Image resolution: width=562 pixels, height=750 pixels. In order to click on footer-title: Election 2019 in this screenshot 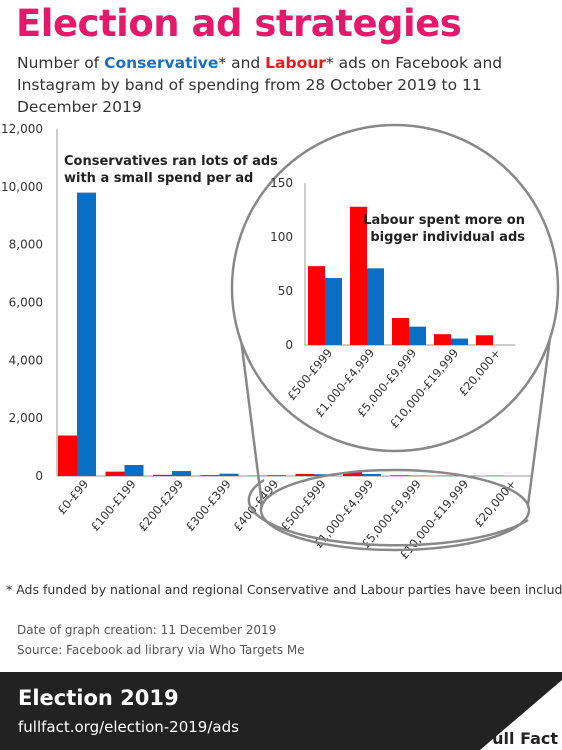, I will do `click(98, 698)`.